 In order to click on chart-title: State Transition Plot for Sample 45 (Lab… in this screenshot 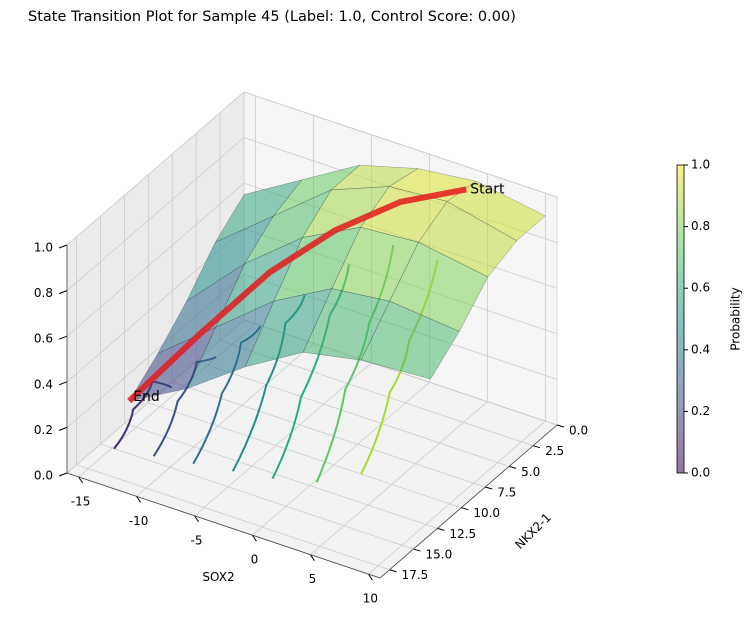, I will do `click(272, 17)`.